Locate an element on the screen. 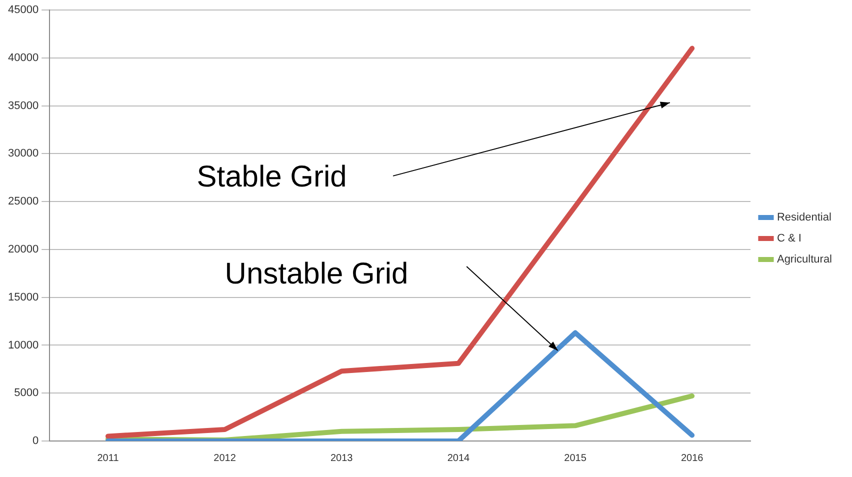  y-tick-label: 45000 is located at coordinates (23, 10).